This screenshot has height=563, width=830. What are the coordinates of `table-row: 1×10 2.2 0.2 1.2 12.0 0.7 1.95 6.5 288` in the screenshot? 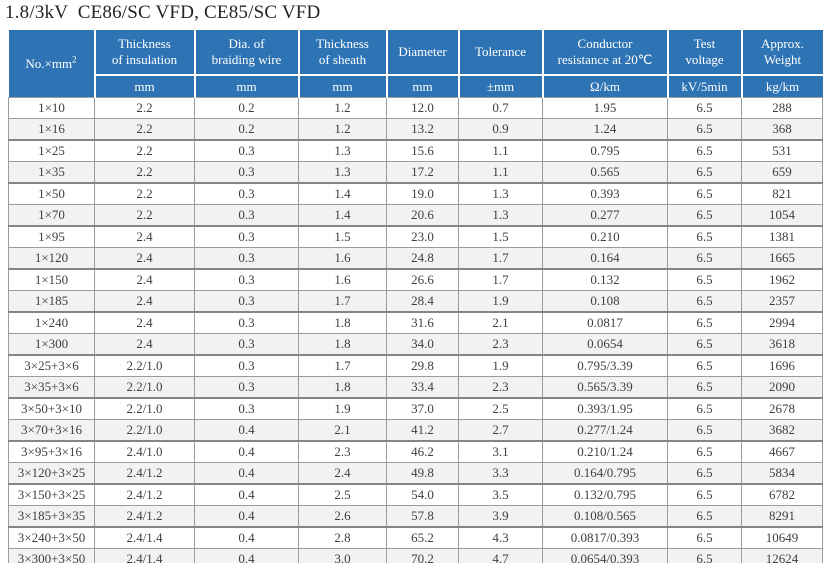 It's located at (415, 108).